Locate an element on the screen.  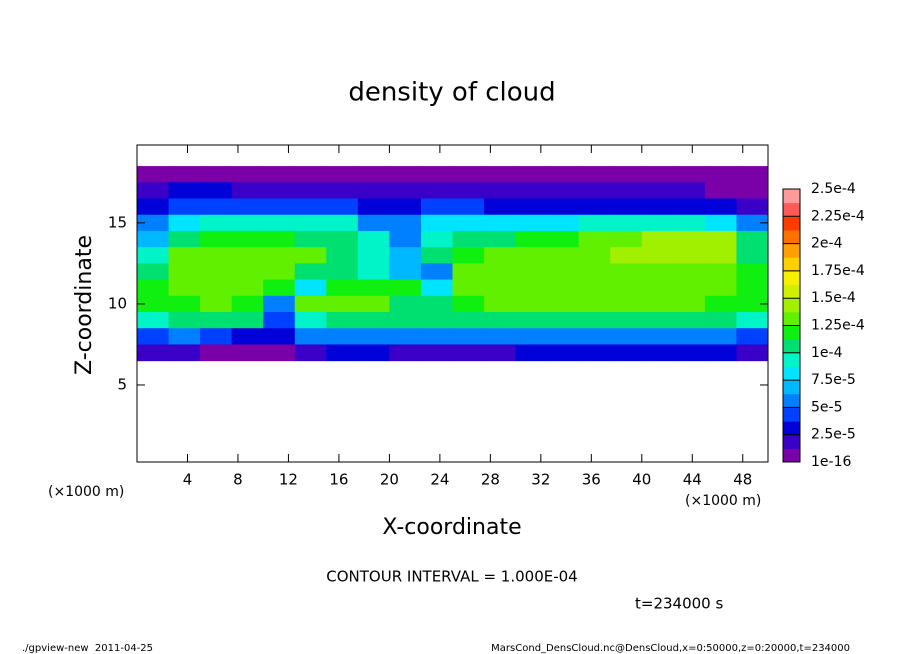
x-tick-label: 16 is located at coordinates (338, 480).